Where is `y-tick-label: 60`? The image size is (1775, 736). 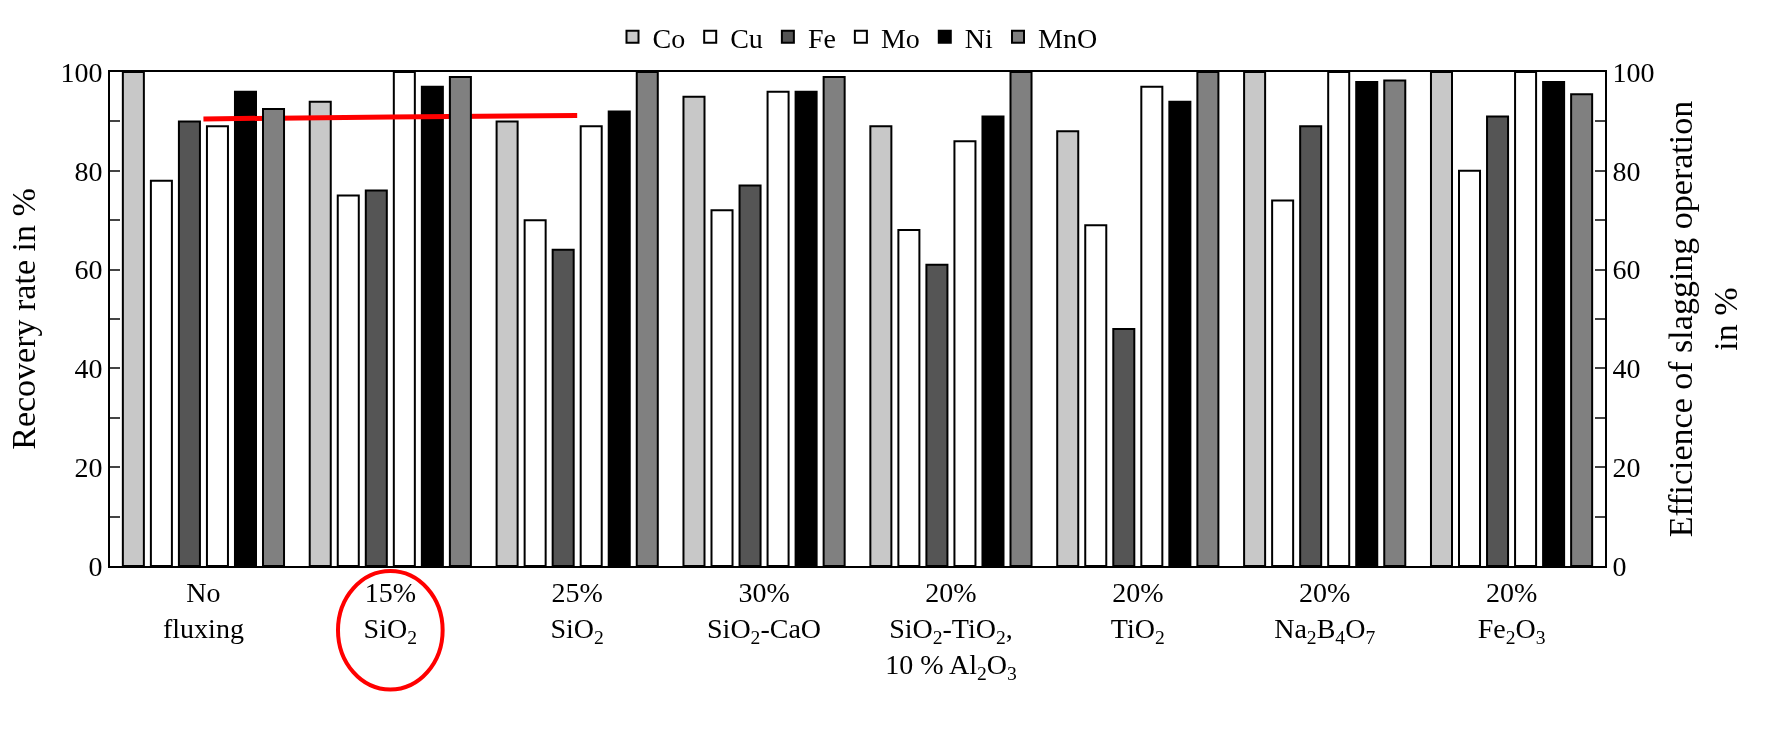 y-tick-label: 60 is located at coordinates (88, 270).